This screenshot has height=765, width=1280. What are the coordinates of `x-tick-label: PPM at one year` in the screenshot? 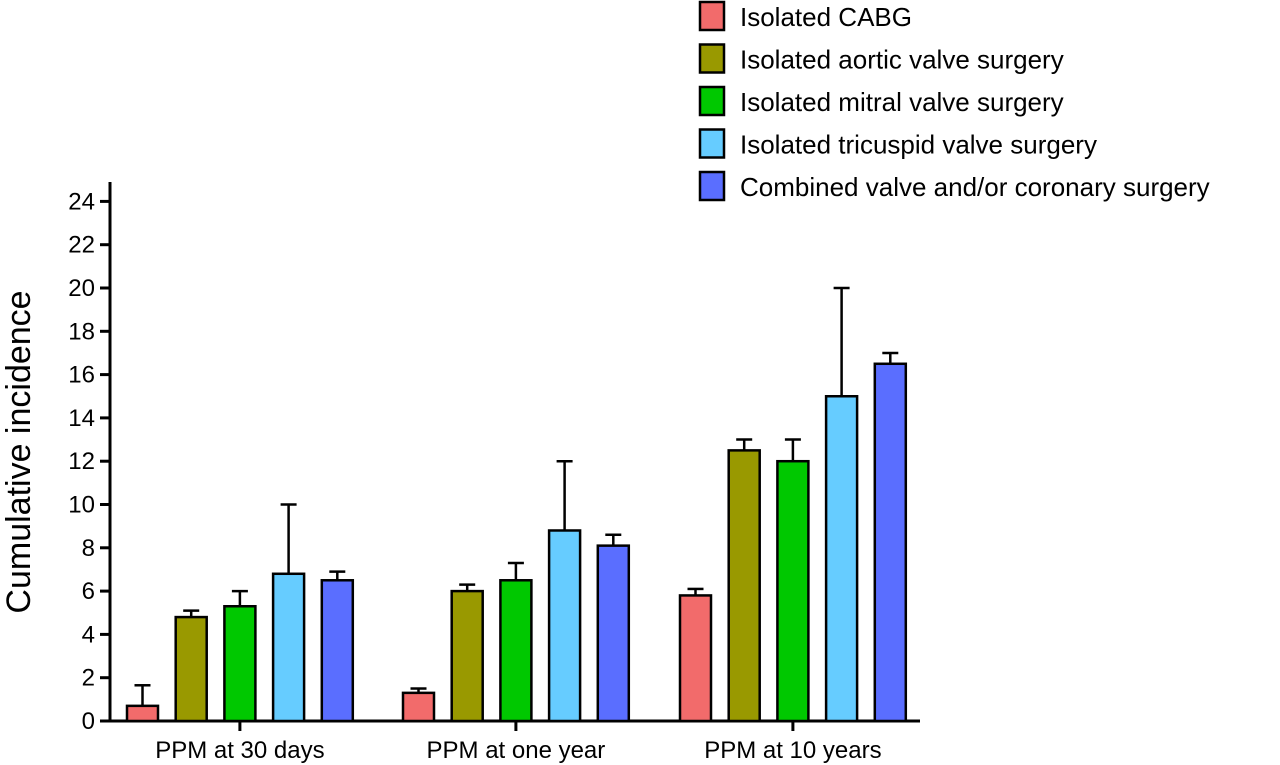 It's located at (516, 750).